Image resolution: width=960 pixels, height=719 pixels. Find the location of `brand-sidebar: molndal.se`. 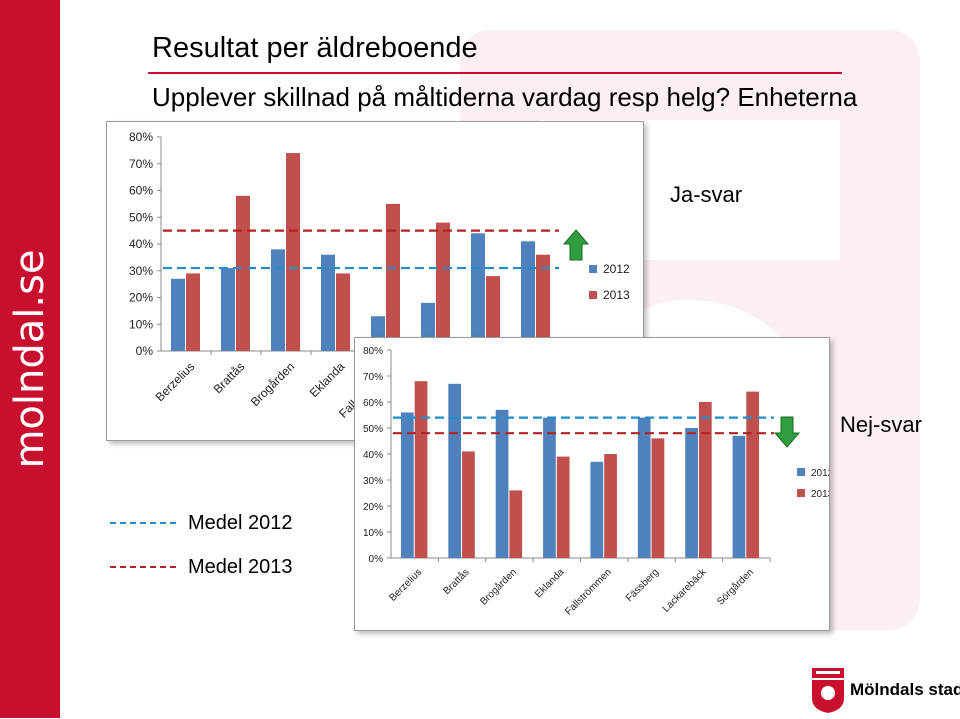

brand-sidebar: molndal.se is located at coordinates (30, 359).